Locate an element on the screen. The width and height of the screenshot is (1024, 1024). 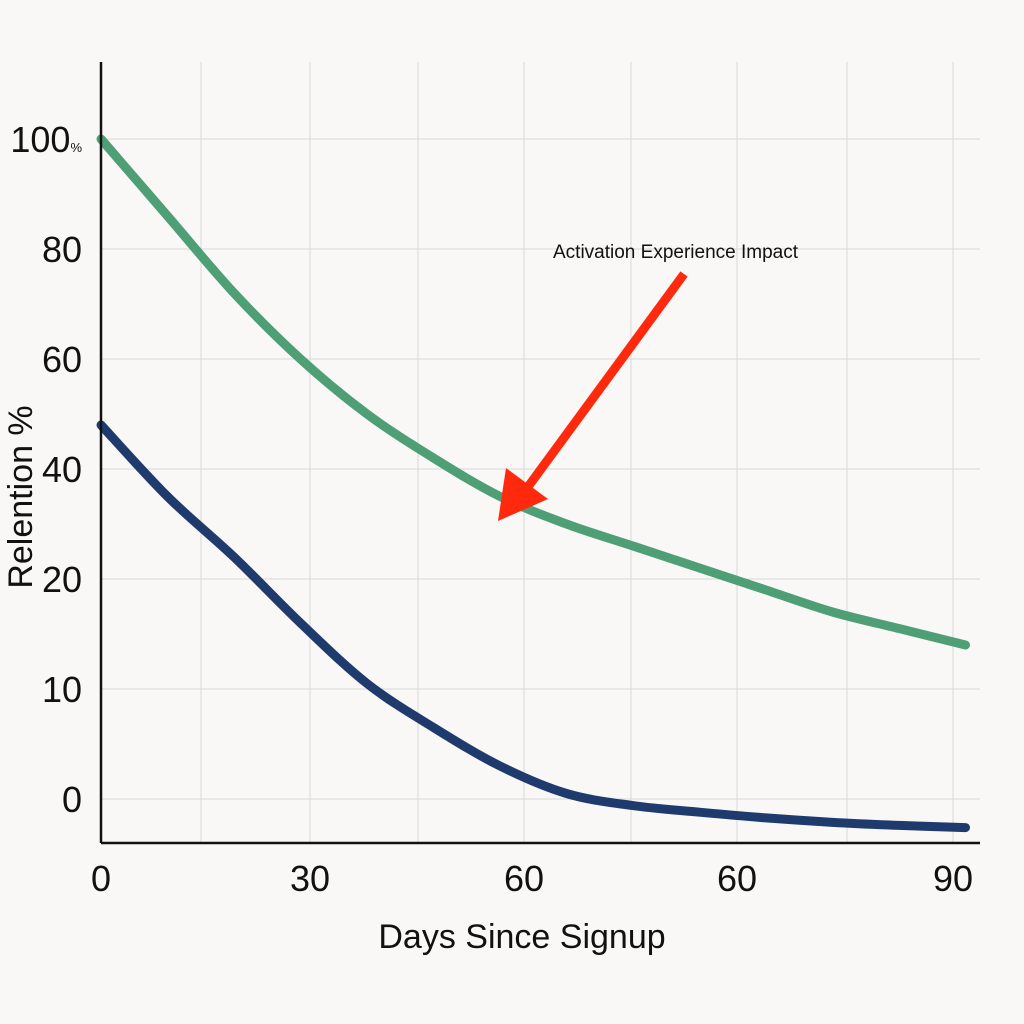
y-axis-title: Relention % is located at coordinates (21, 496).